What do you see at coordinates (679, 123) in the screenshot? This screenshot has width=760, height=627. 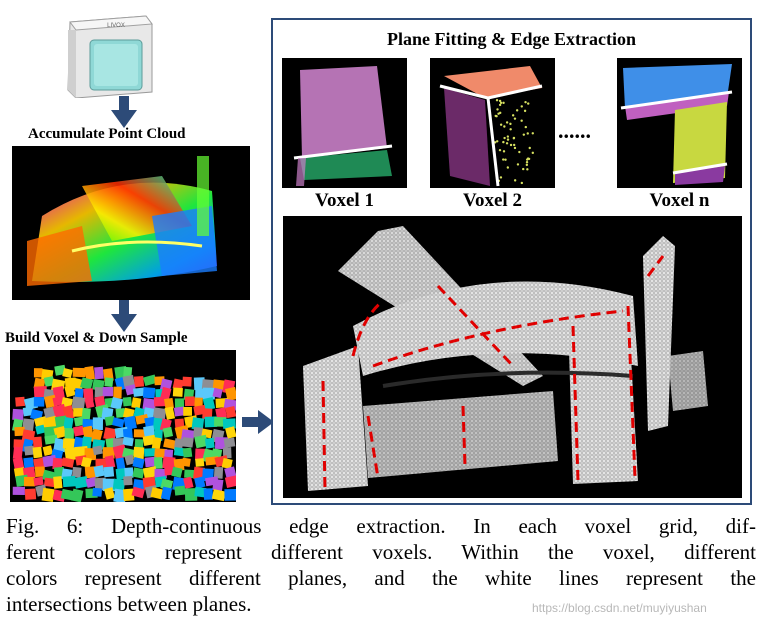 I see `voxel-n-image` at bounding box center [679, 123].